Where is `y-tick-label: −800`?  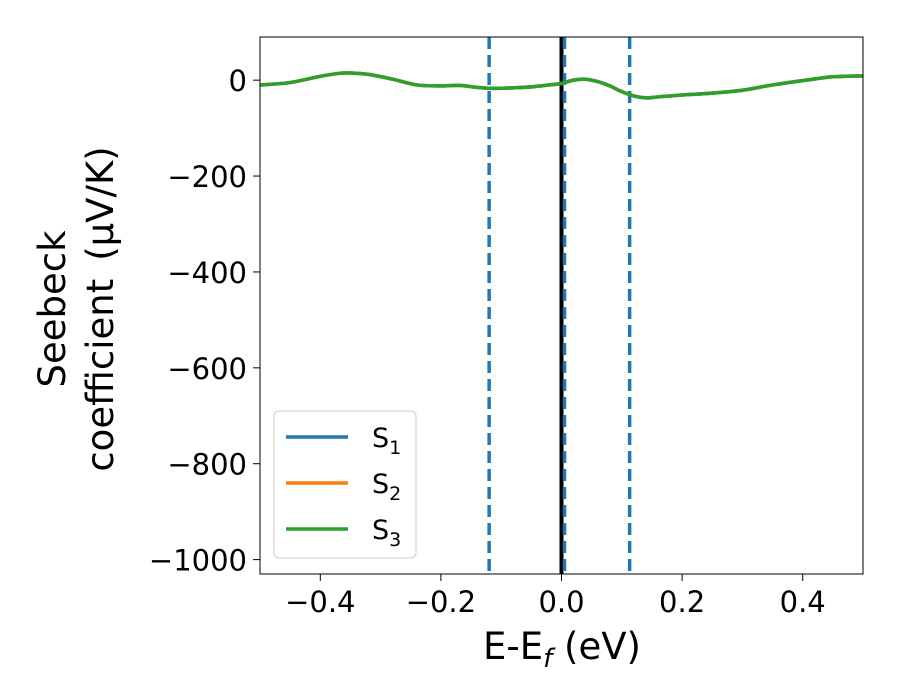
y-tick-label: −800 is located at coordinates (207, 465).